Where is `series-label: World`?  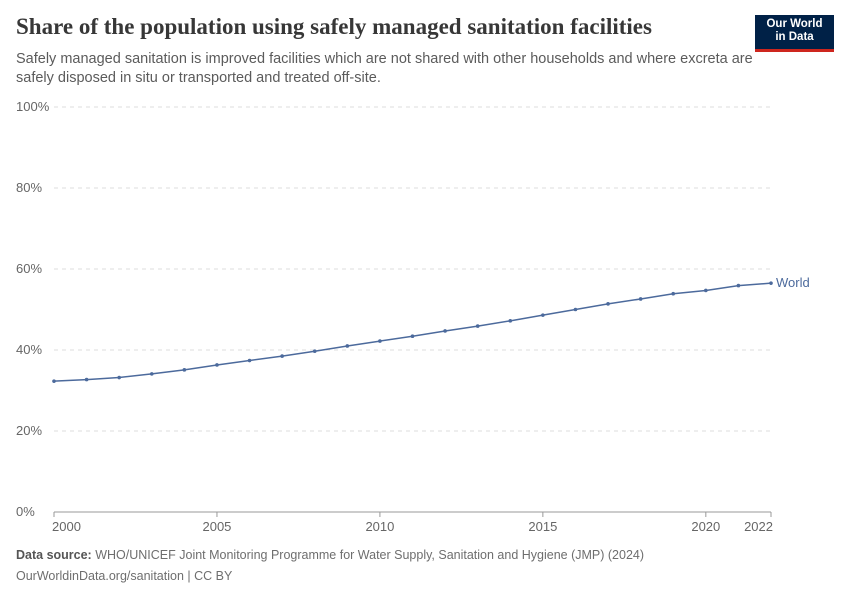
series-label: World is located at coordinates (793, 282).